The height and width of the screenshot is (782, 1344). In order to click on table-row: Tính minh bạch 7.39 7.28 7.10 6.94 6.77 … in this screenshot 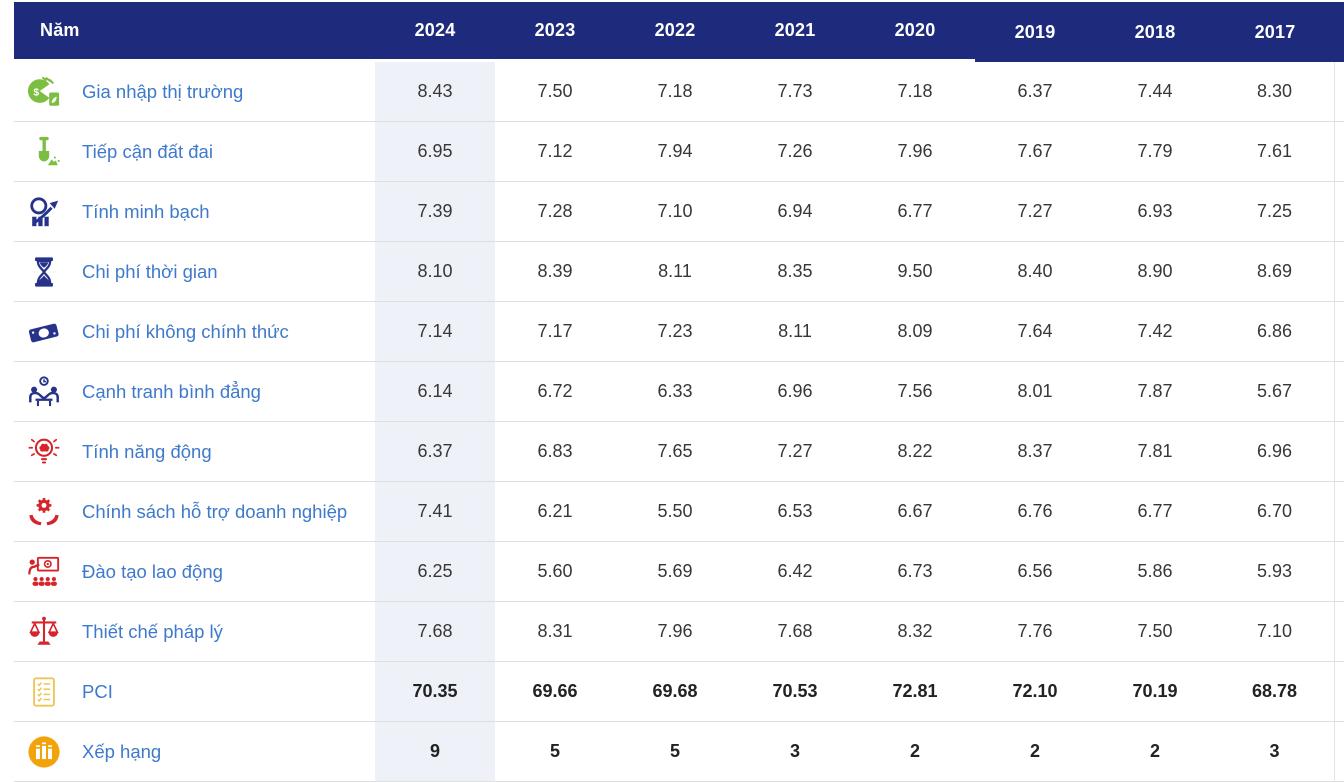, I will do `click(679, 212)`.